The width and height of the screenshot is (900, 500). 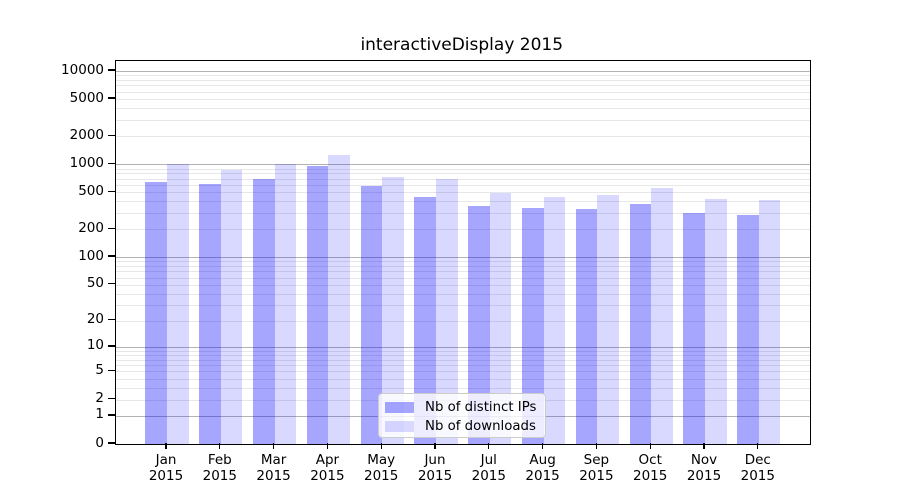 What do you see at coordinates (399, 407) in the screenshot?
I see `legend-swatch-distinct-ips` at bounding box center [399, 407].